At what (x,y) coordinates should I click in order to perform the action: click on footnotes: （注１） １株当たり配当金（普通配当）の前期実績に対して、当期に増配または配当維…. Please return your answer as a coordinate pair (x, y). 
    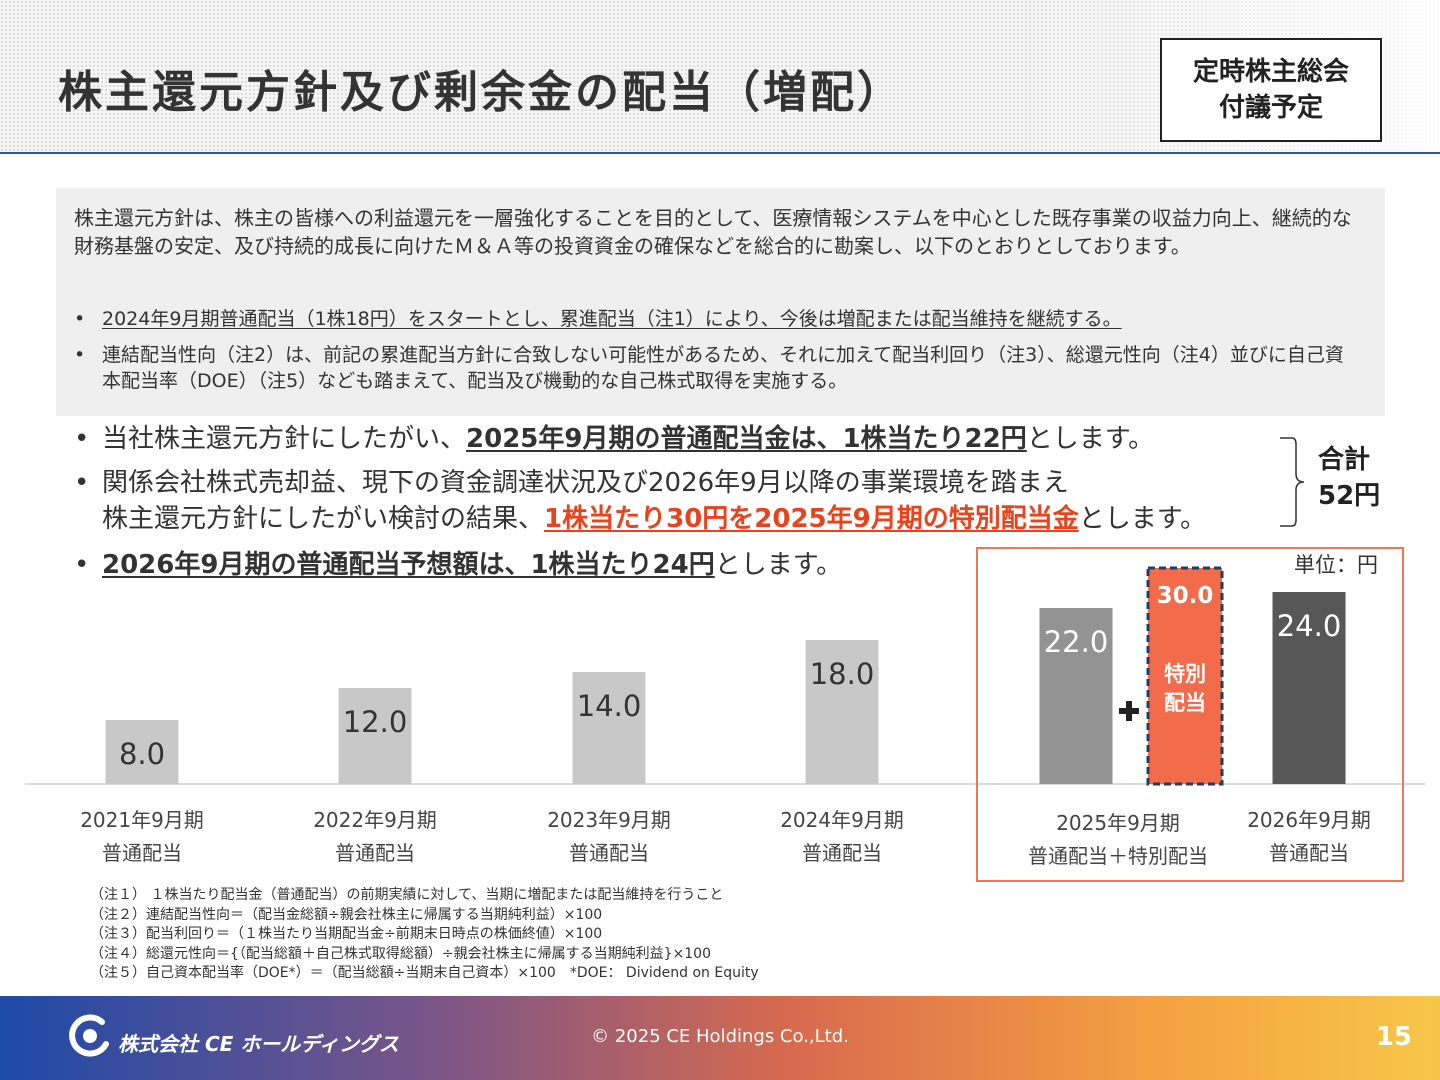
    Looking at the image, I should click on (424, 935).